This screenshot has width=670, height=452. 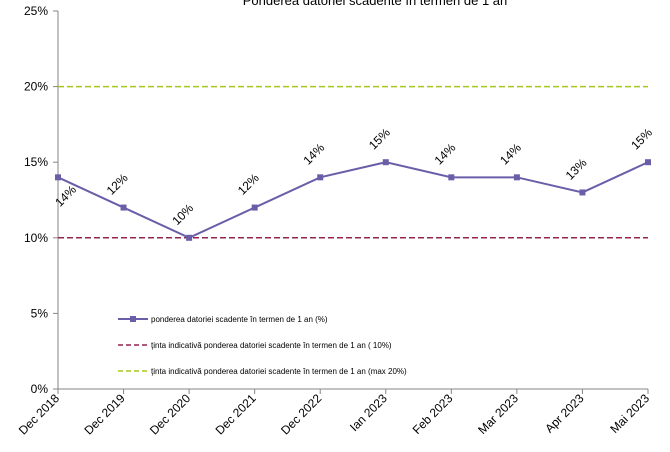 What do you see at coordinates (629, 413) in the screenshot?
I see `x-tick-label: Mai 2023` at bounding box center [629, 413].